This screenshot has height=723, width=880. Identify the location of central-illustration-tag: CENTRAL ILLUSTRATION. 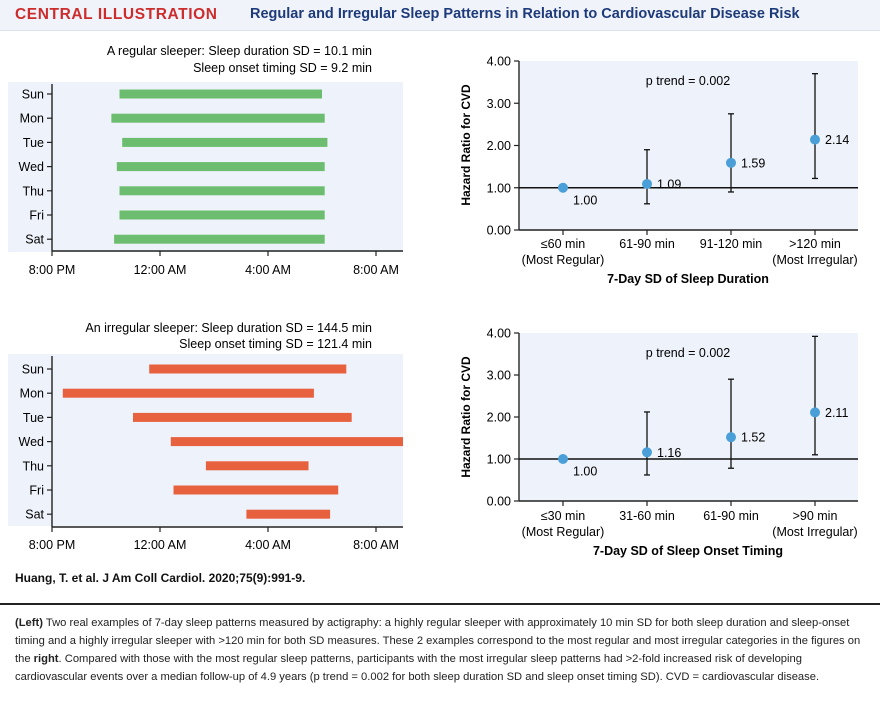
(116, 14).